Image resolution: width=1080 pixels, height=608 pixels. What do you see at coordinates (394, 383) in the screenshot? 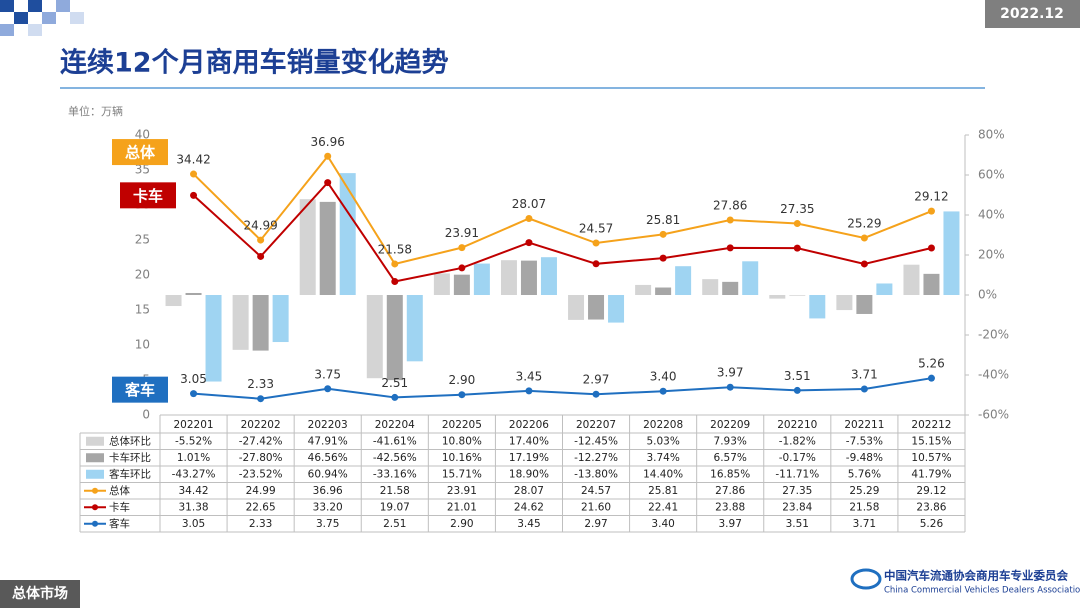
I see `data-label: 2.51` at bounding box center [394, 383].